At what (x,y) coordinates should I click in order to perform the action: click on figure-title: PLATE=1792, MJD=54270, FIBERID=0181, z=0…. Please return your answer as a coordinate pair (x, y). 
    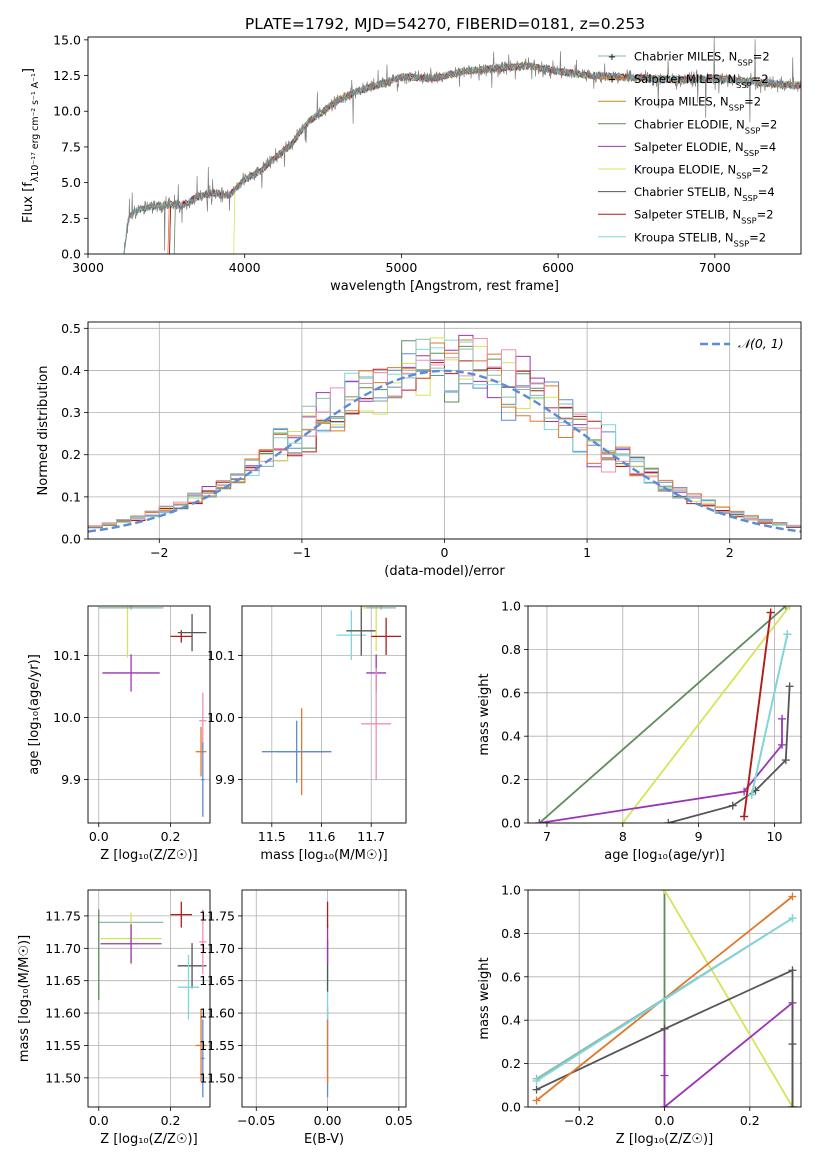
    Looking at the image, I should click on (445, 24).